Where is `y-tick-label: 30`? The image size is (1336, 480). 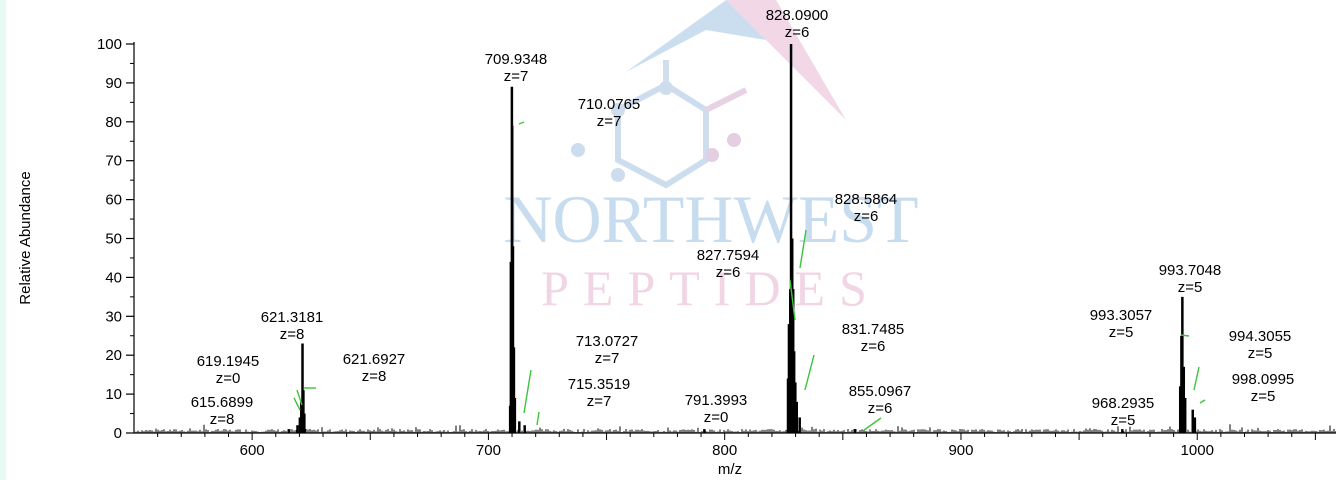
y-tick-label: 30 is located at coordinates (113, 316).